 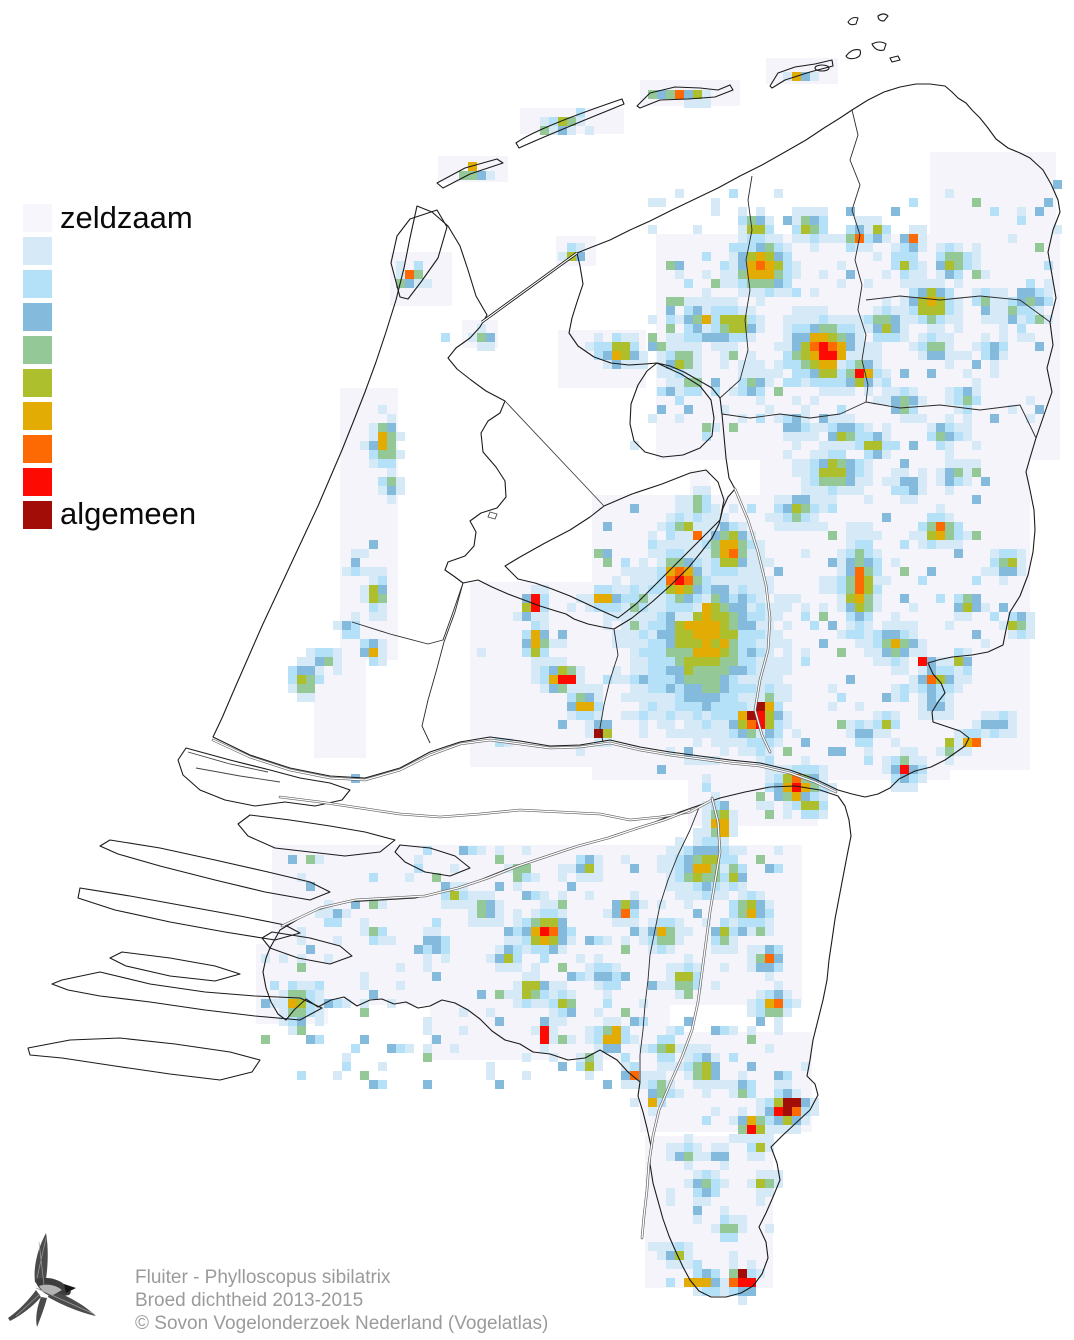 What do you see at coordinates (672, 410) in the screenshot?
I see `noordoostpolder-outline` at bounding box center [672, 410].